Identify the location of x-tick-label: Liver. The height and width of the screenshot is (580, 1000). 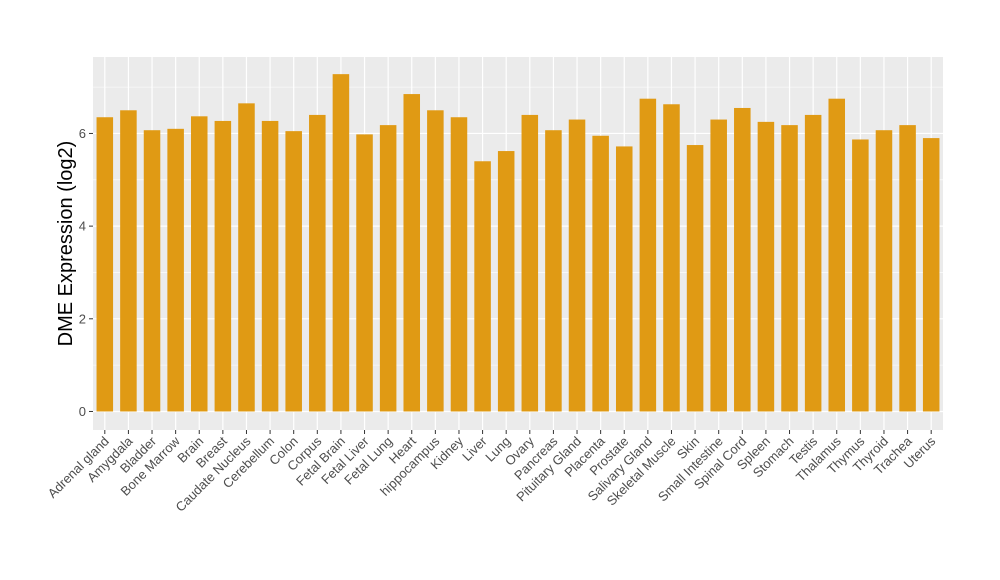
(474, 448).